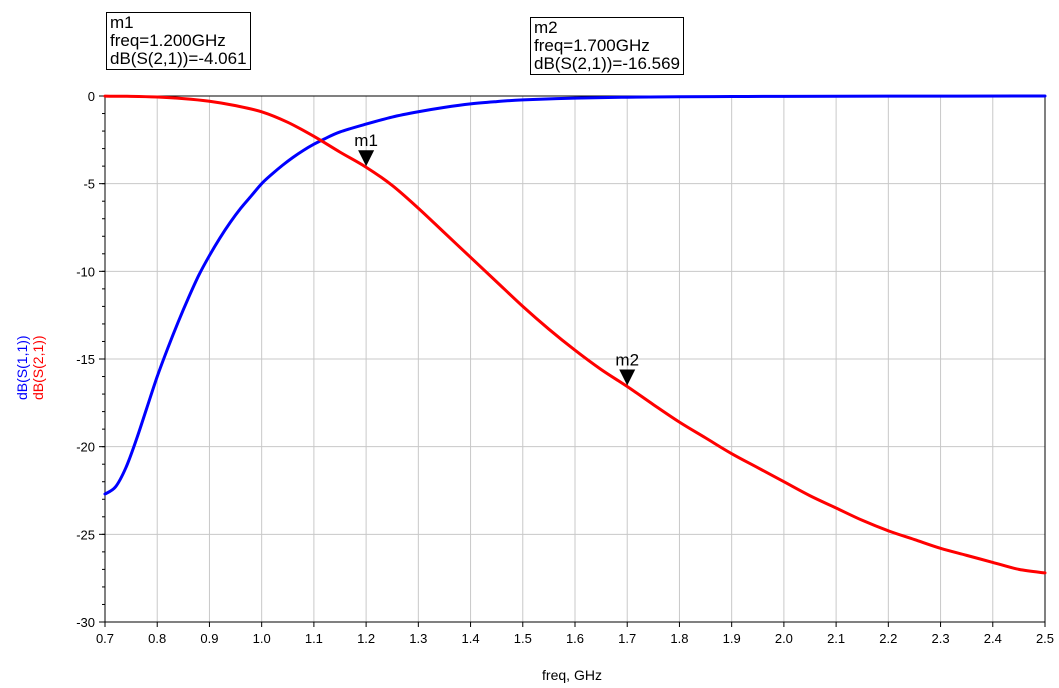 The image size is (1059, 688). Describe the element at coordinates (592, 45) in the screenshot. I see `marker-m2-freq: freq=1.700GHz` at that location.